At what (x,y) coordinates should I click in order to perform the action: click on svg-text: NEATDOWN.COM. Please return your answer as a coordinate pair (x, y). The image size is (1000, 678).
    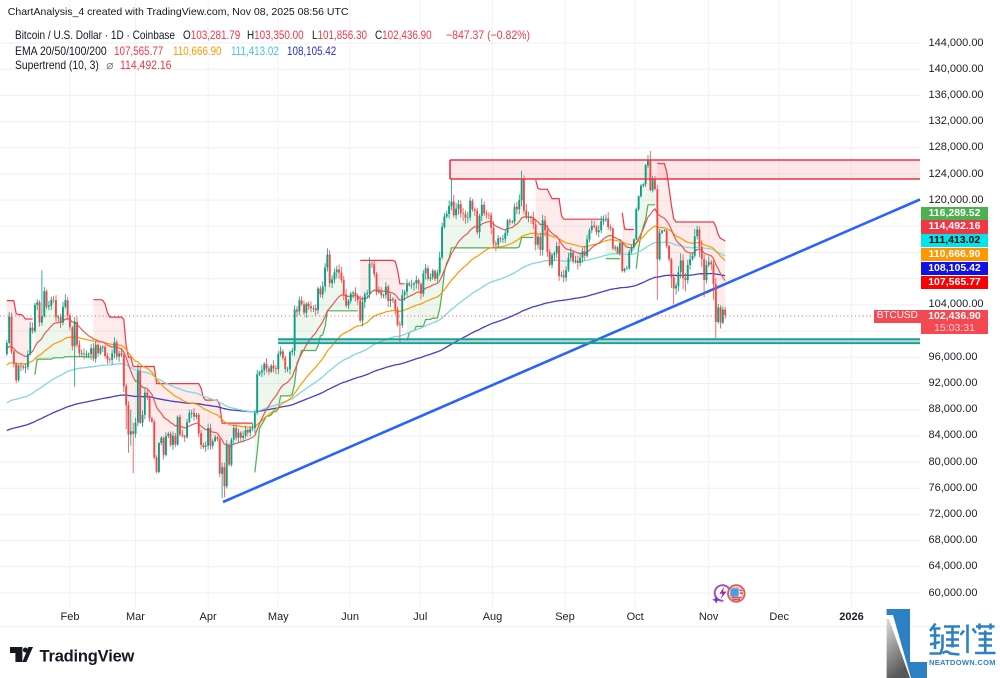
    Looking at the image, I should click on (962, 662).